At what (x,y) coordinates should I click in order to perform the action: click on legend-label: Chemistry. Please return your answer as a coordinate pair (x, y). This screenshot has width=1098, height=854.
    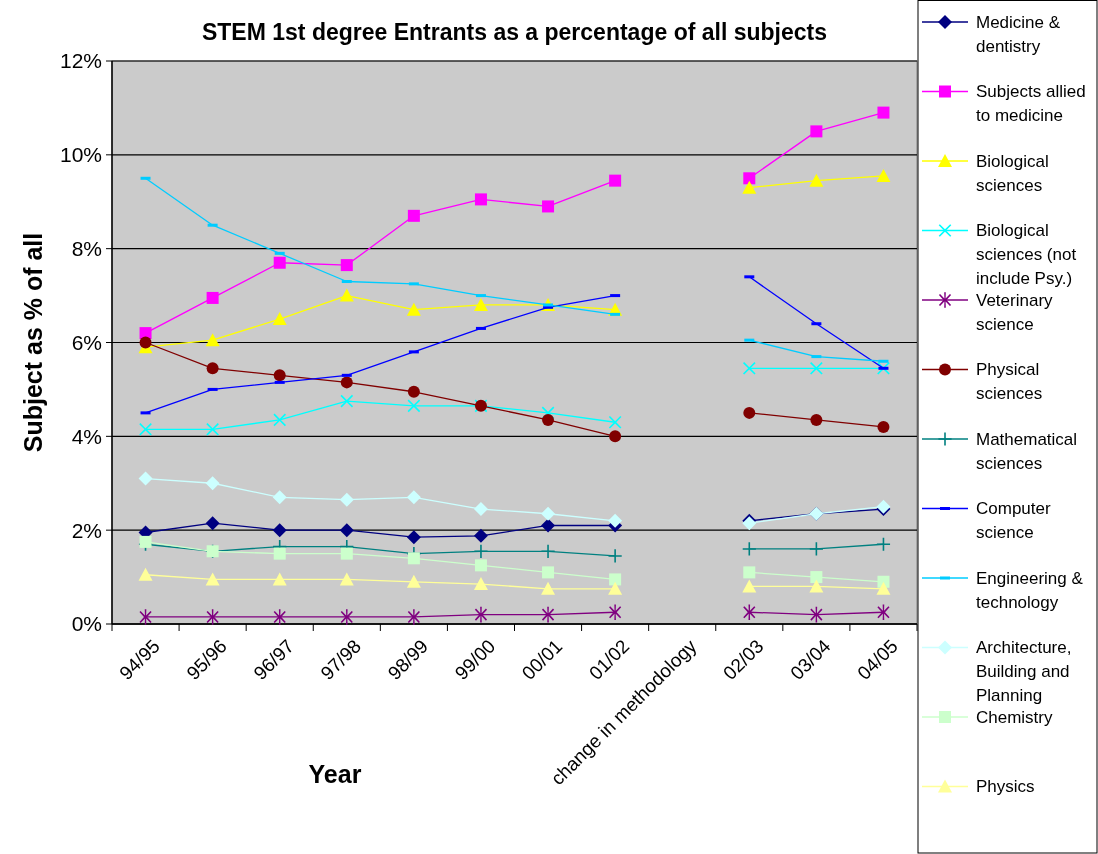
    Looking at the image, I should click on (1015, 717).